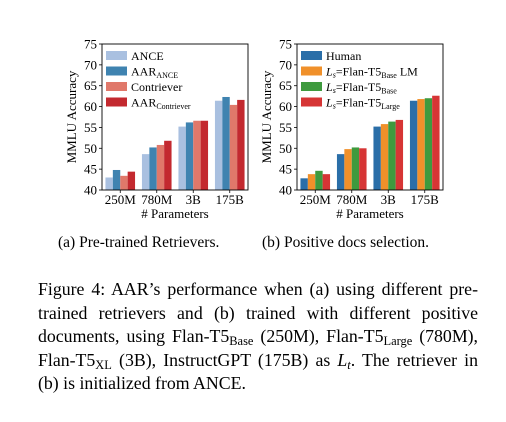 Image resolution: width=506 pixels, height=422 pixels. I want to click on subcaption-a-text: Pre-trained Retrievers., so click(149, 242).